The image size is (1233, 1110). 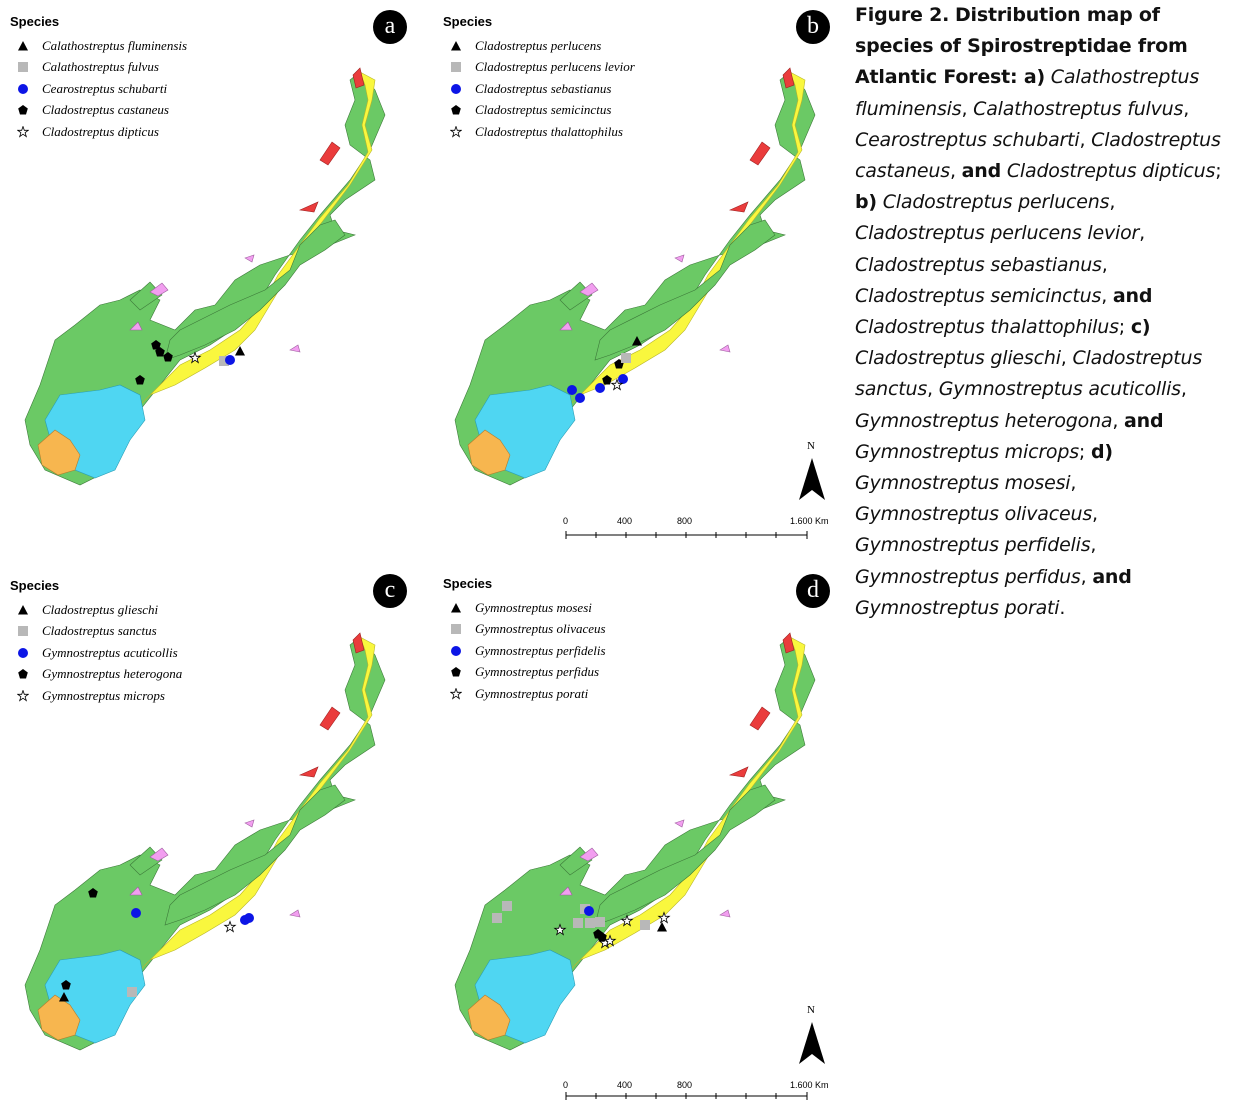 I want to click on legend-item: Gymnostreptus heterogona, so click(x=96, y=675).